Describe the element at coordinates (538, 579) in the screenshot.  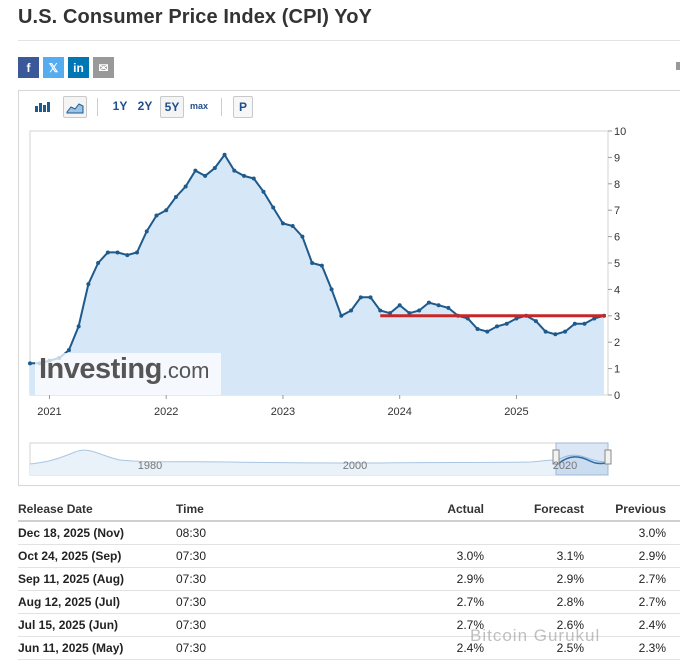
I see `forecast-cell: 2.9%` at that location.